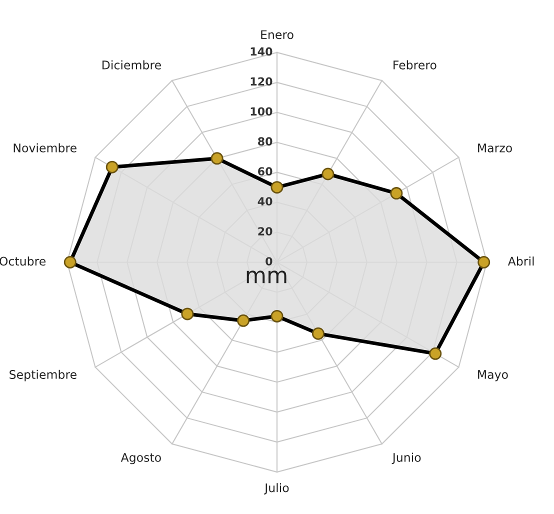  What do you see at coordinates (415, 65) in the screenshot?
I see `spoke-label: Febrero` at bounding box center [415, 65].